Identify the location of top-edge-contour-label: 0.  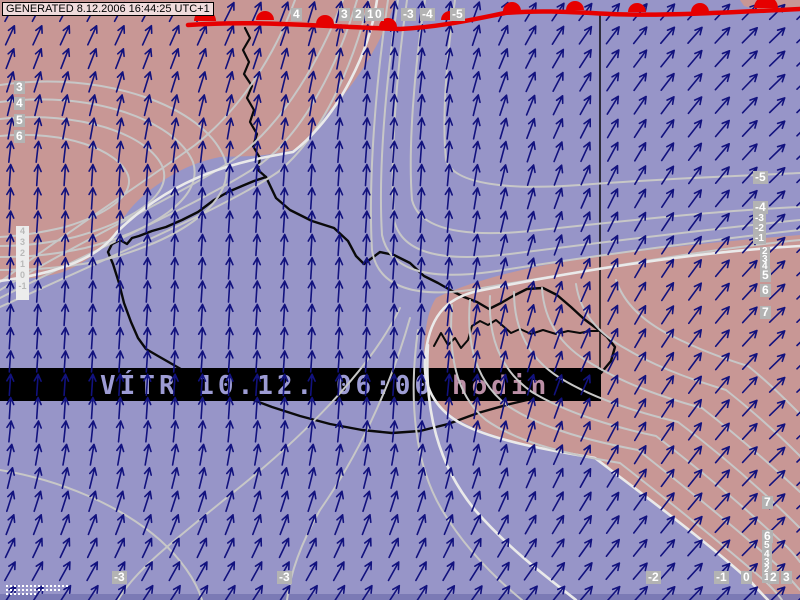
(378, 14).